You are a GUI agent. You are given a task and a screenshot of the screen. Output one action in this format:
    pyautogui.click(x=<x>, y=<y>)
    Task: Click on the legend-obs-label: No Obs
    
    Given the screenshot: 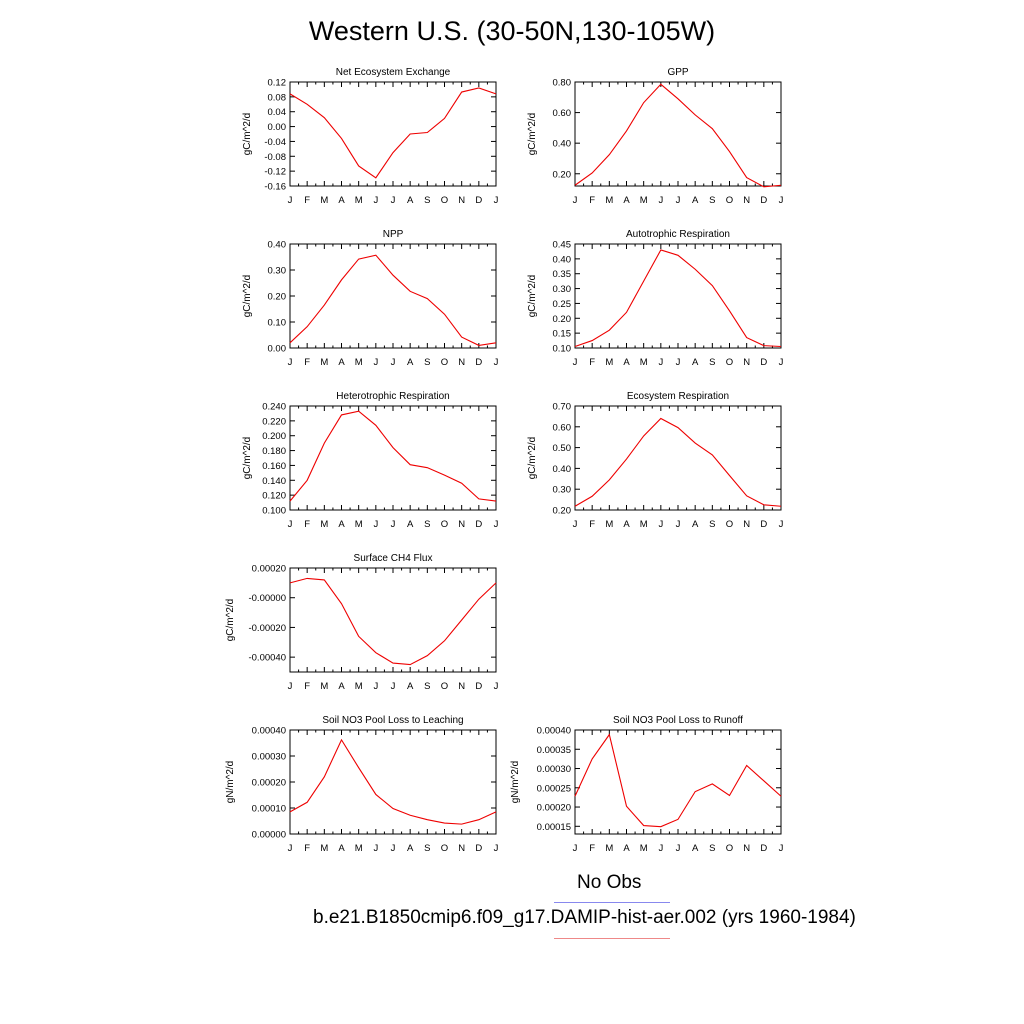 What is the action you would take?
    pyautogui.click(x=609, y=882)
    